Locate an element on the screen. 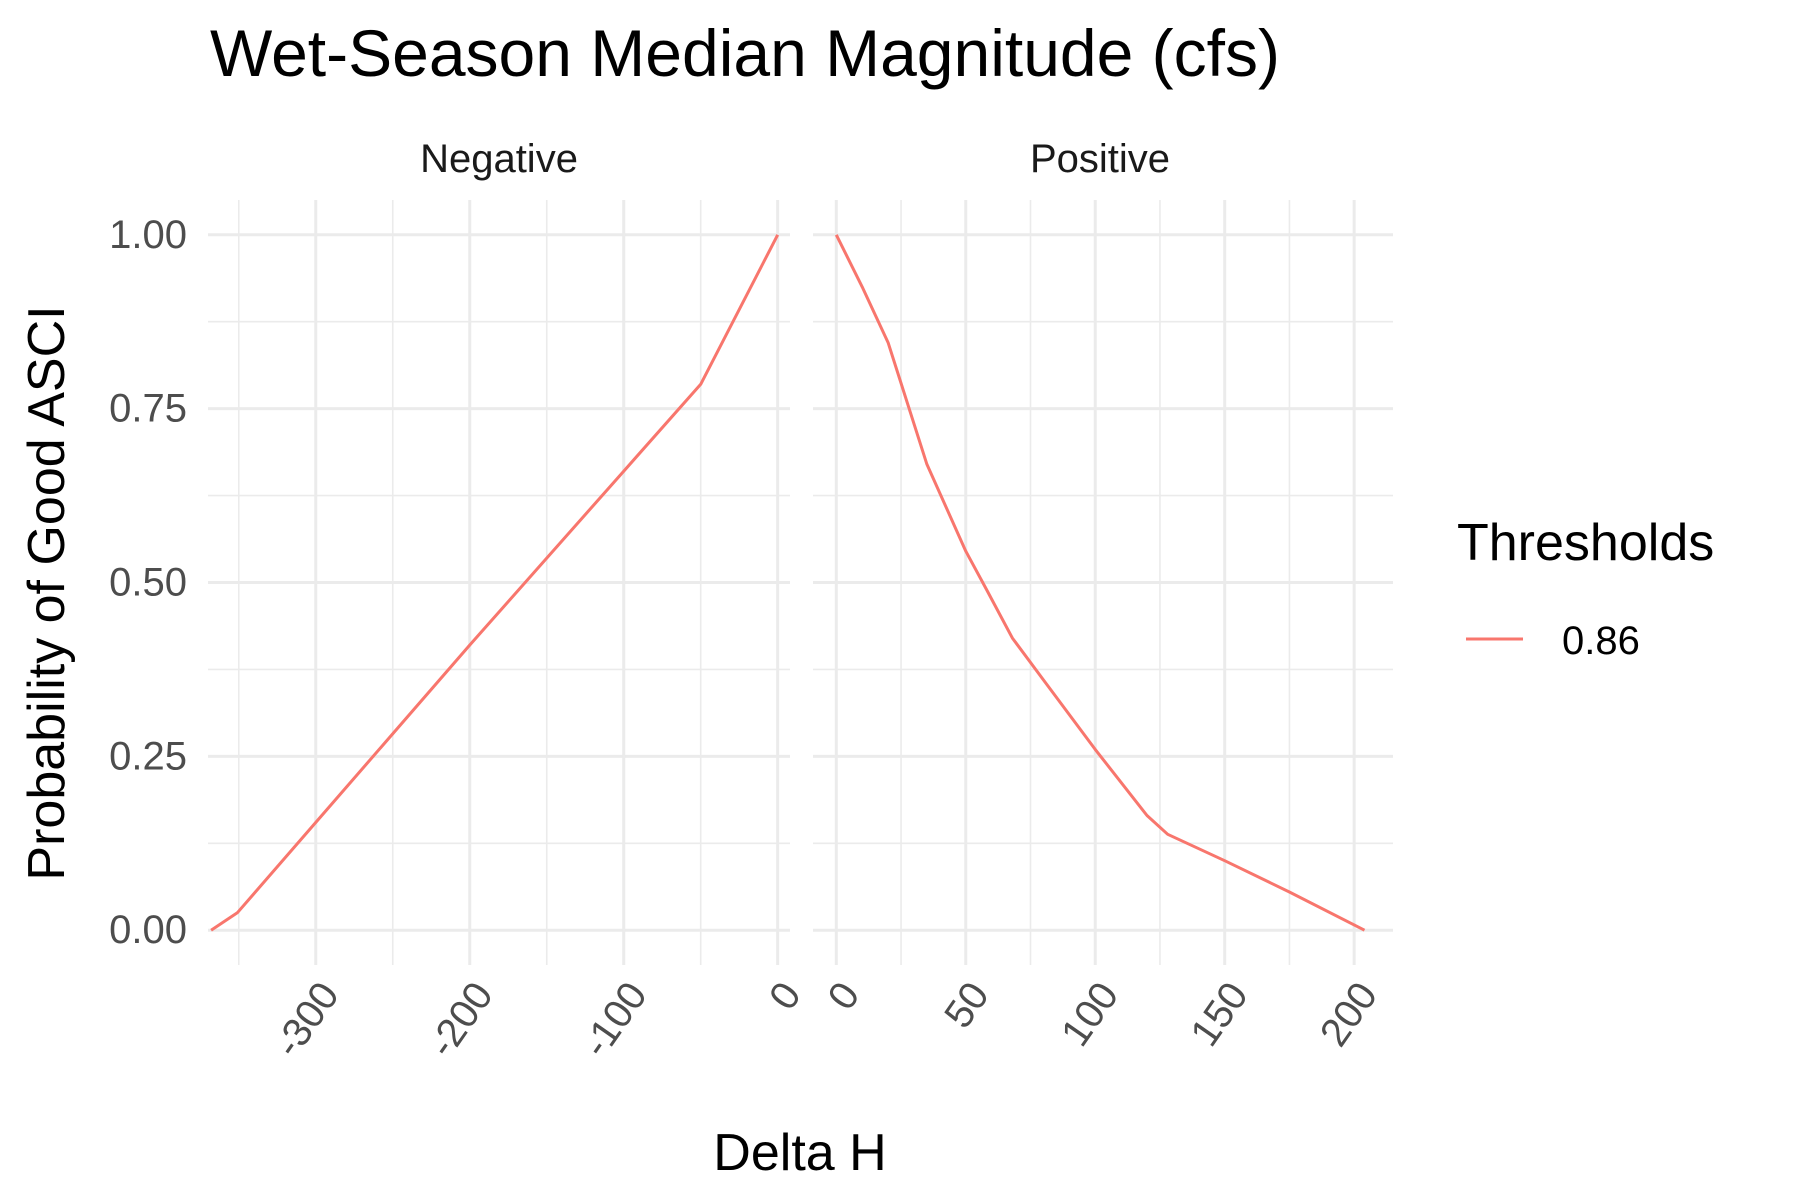 Image resolution: width=1800 pixels, height=1200 pixels. x-tick-label: 150 is located at coordinates (1219, 1014).